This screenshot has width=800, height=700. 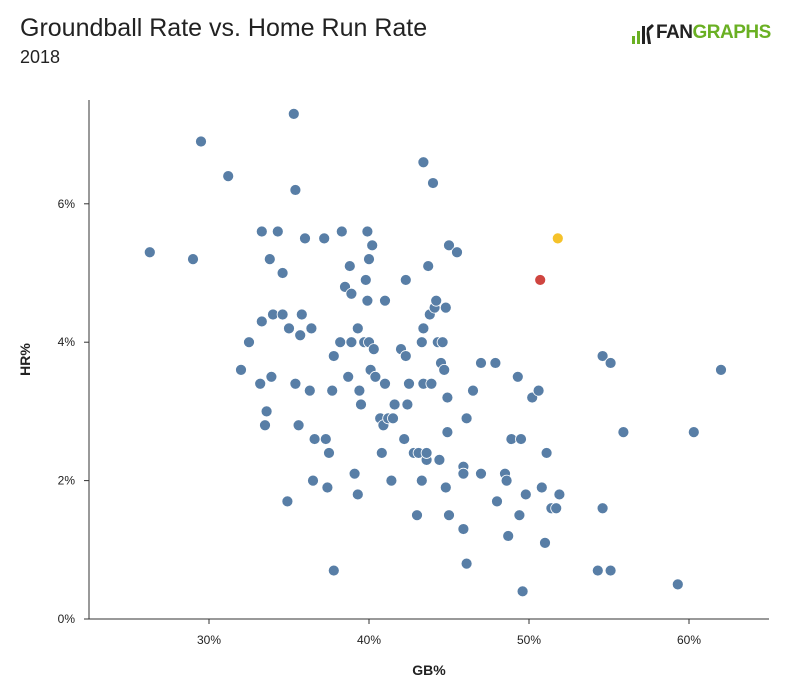 I want to click on fangraphs-logo: FAN GRAPHS, so click(x=701, y=33).